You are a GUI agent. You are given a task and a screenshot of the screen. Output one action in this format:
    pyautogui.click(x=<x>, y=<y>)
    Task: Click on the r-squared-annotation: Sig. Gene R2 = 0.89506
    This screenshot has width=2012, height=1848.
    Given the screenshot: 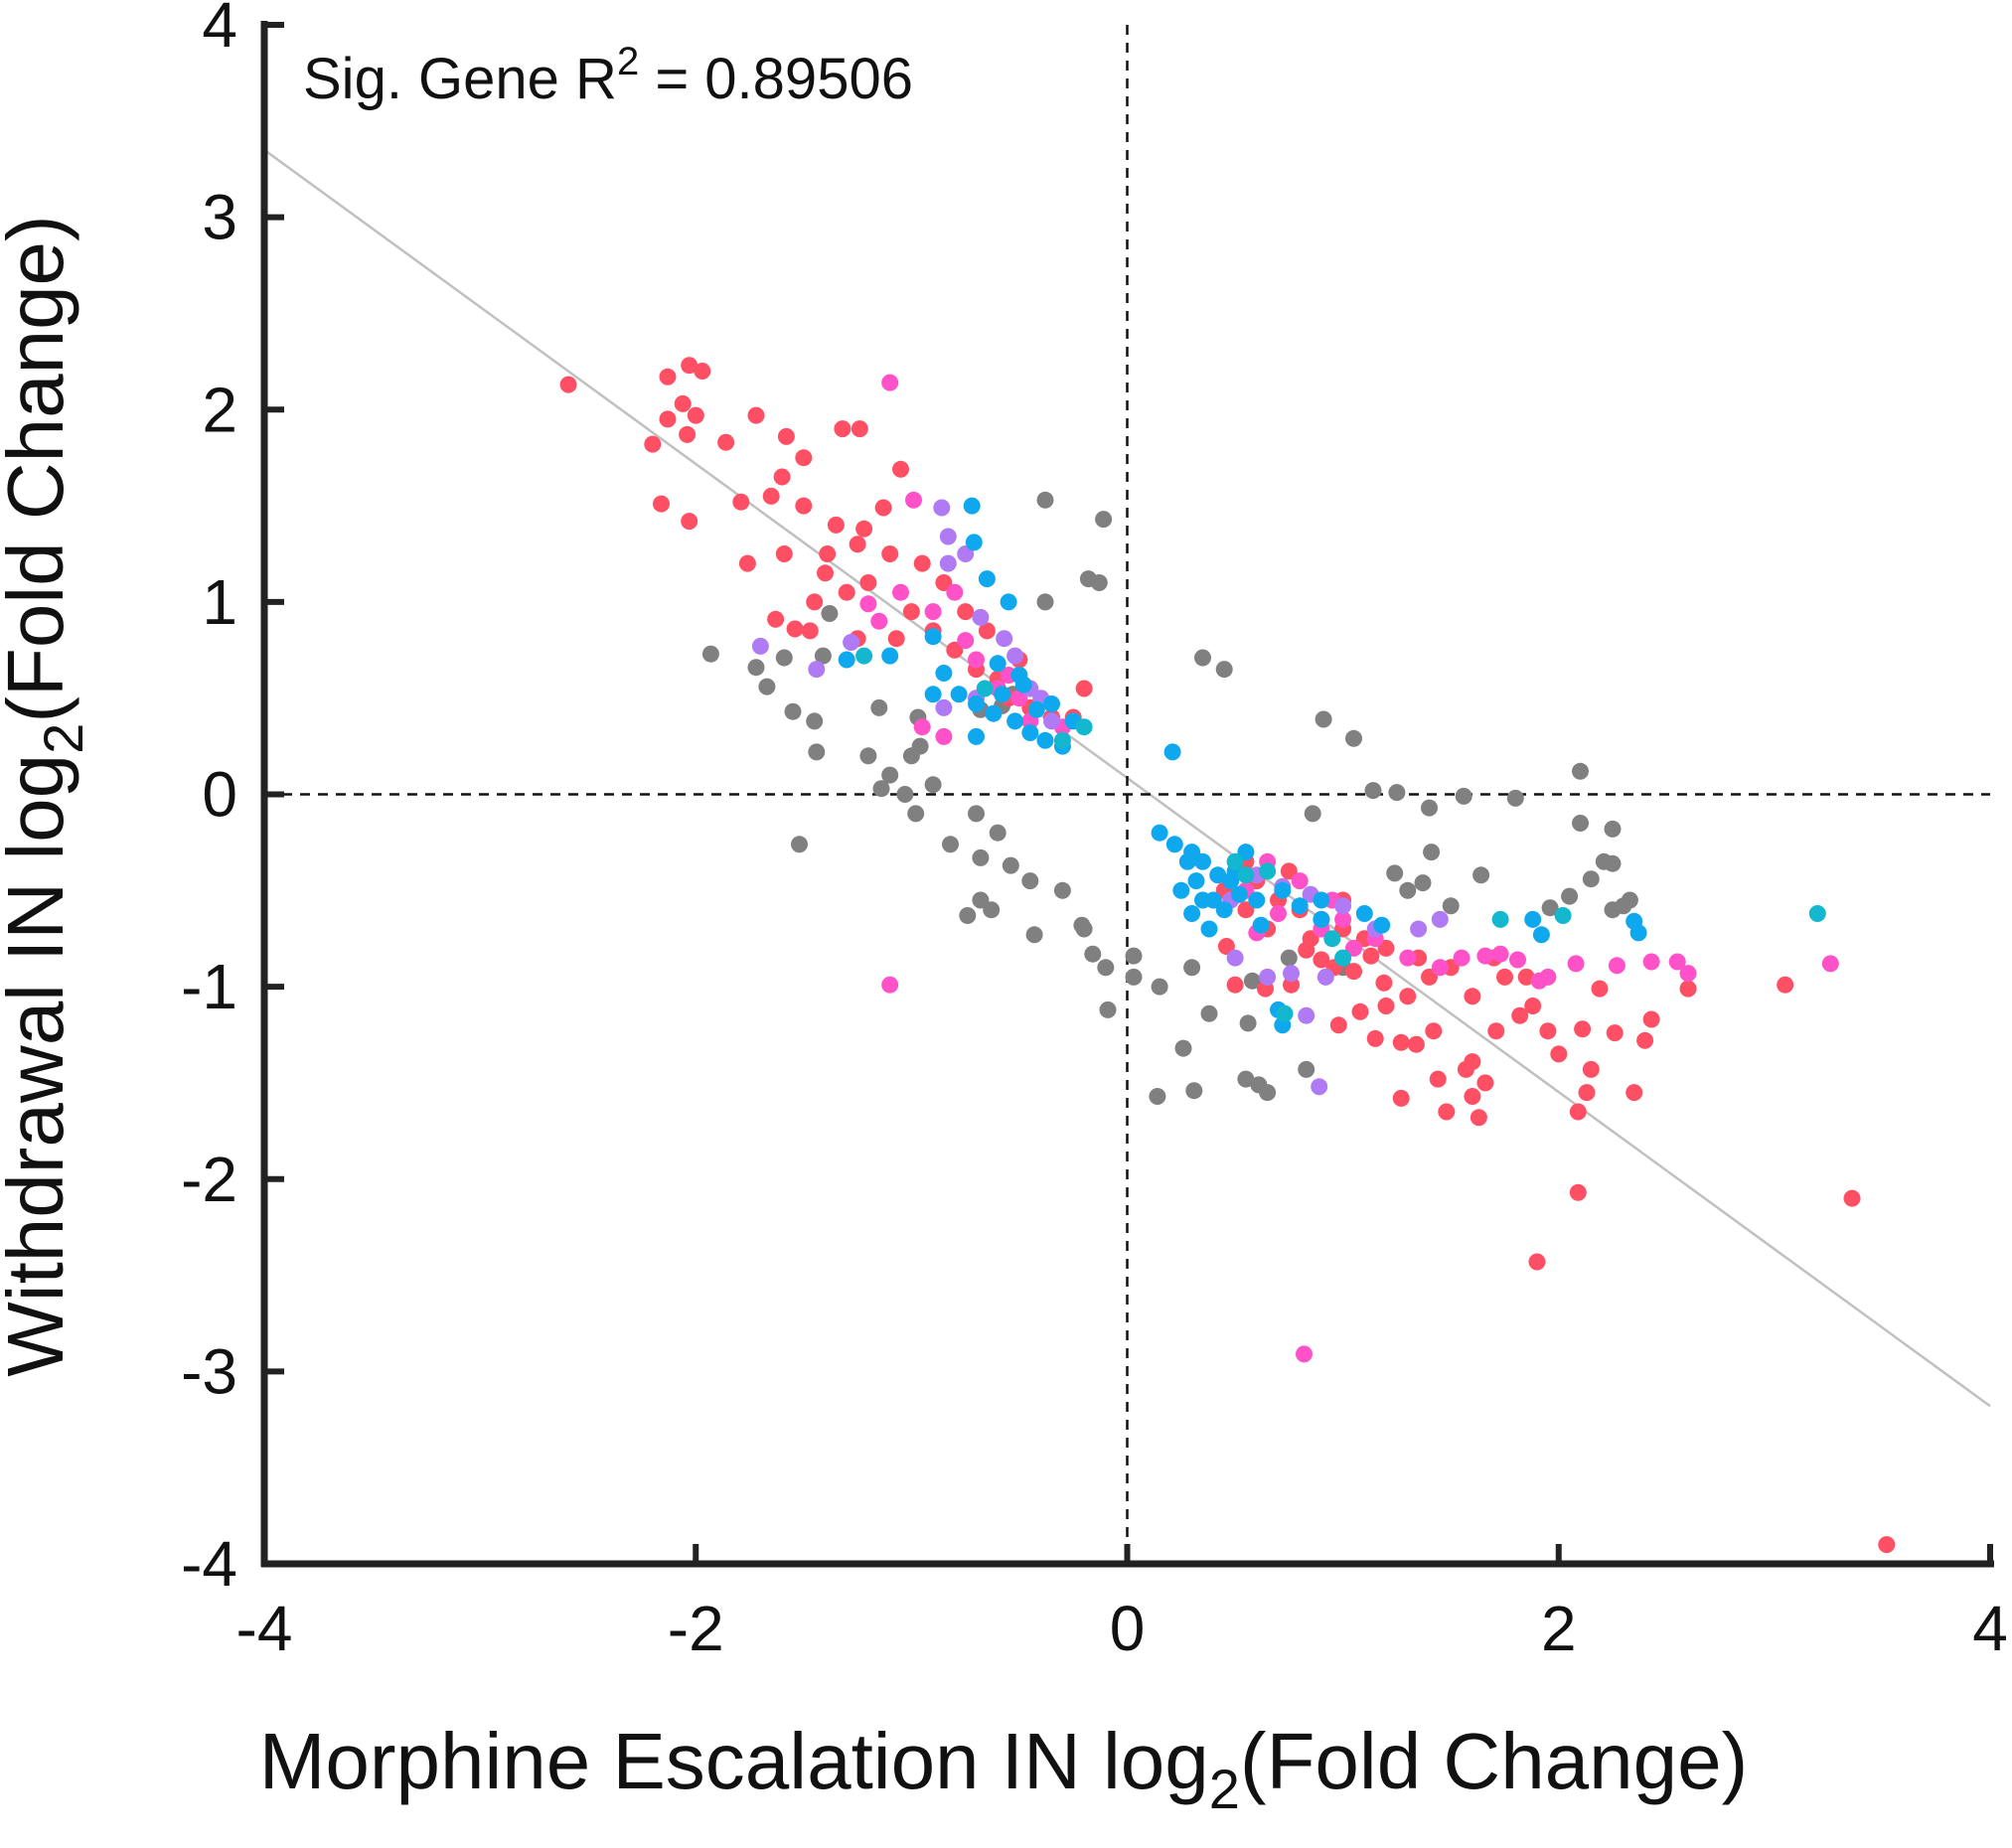 What is the action you would take?
    pyautogui.click(x=608, y=75)
    